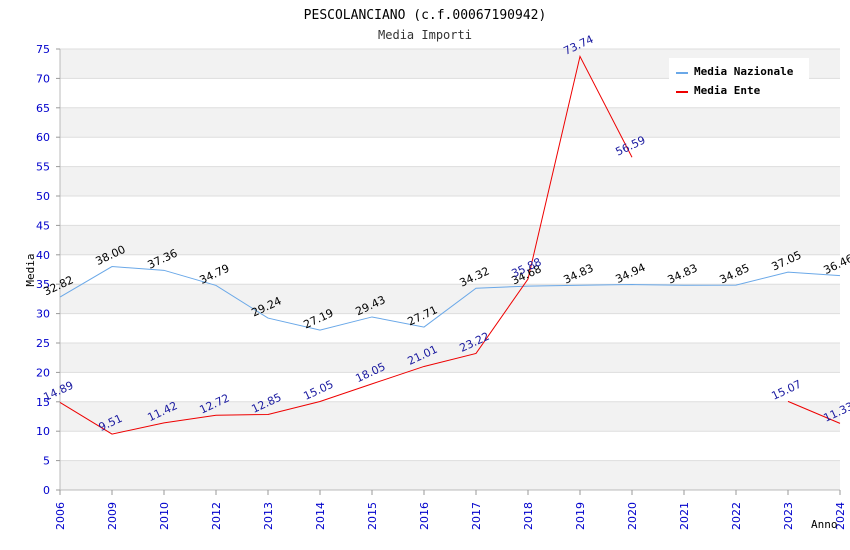 The height and width of the screenshot is (550, 850). Describe the element at coordinates (476, 516) in the screenshot. I see `x-tick-label: 2017` at that location.